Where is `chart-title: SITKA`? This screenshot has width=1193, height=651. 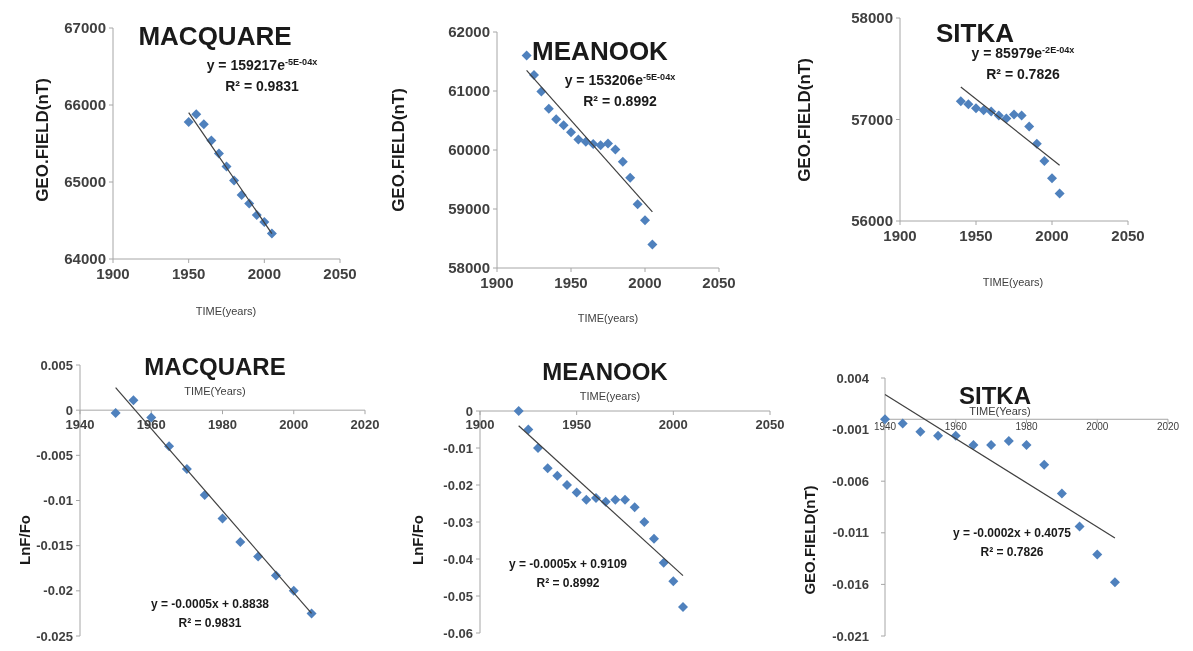 chart-title: SITKA is located at coordinates (975, 33).